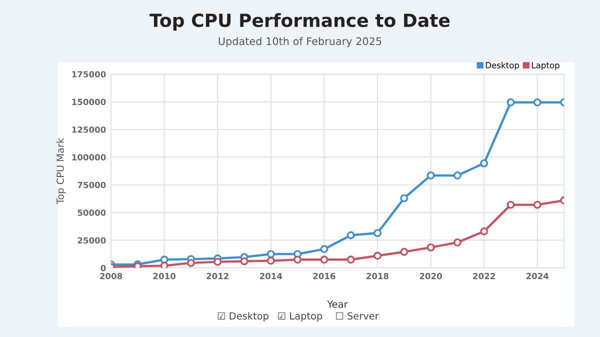  Describe the element at coordinates (431, 276) in the screenshot. I see `x-tick-label: 2020` at that location.